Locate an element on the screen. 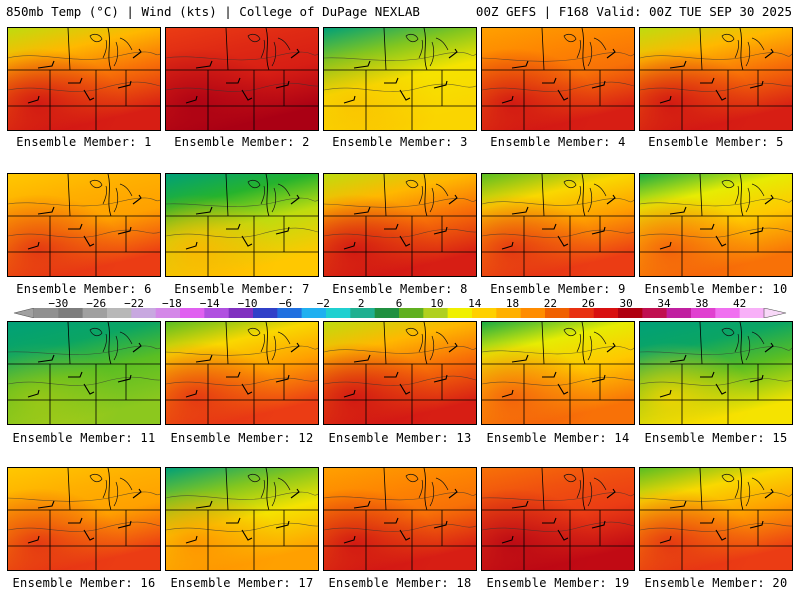 The width and height of the screenshot is (800, 600). colorbar-max-arrow is located at coordinates (775, 313).